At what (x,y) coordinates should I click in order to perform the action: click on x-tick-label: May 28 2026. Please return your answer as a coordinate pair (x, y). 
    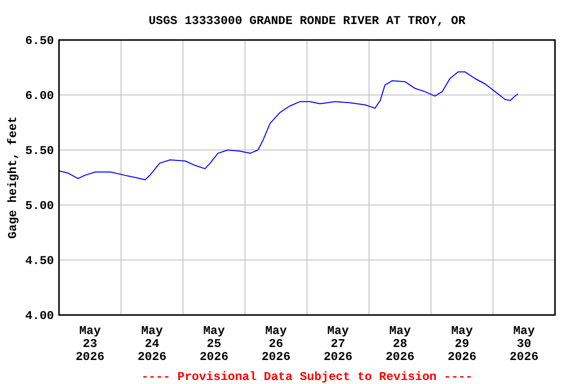
    Looking at the image, I should click on (400, 344).